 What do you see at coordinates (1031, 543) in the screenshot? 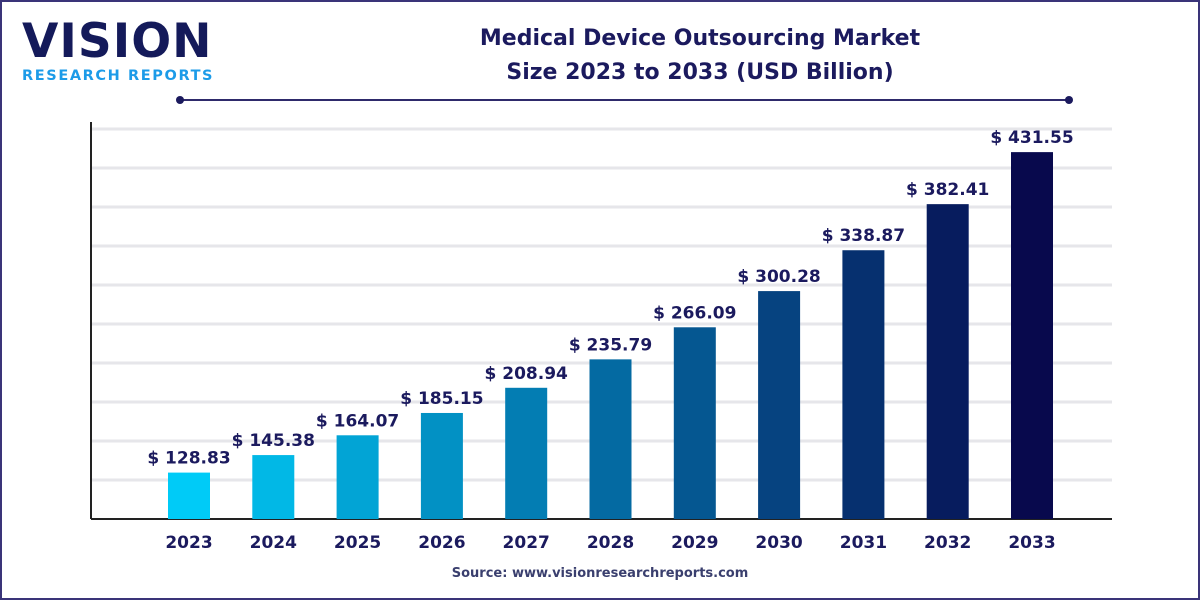
I see `x-tick-2033: 2033` at bounding box center [1031, 543].